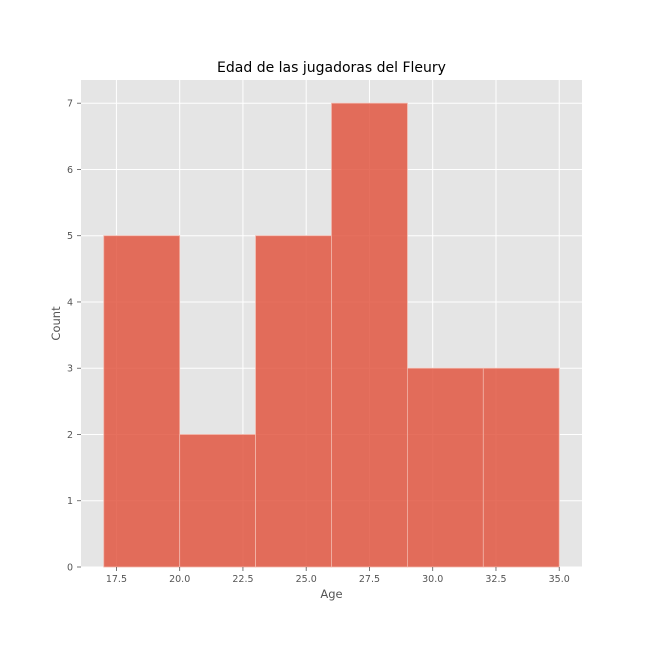  What do you see at coordinates (331, 68) in the screenshot?
I see `chart-title: Edad de las jugadoras del Fleury` at bounding box center [331, 68].